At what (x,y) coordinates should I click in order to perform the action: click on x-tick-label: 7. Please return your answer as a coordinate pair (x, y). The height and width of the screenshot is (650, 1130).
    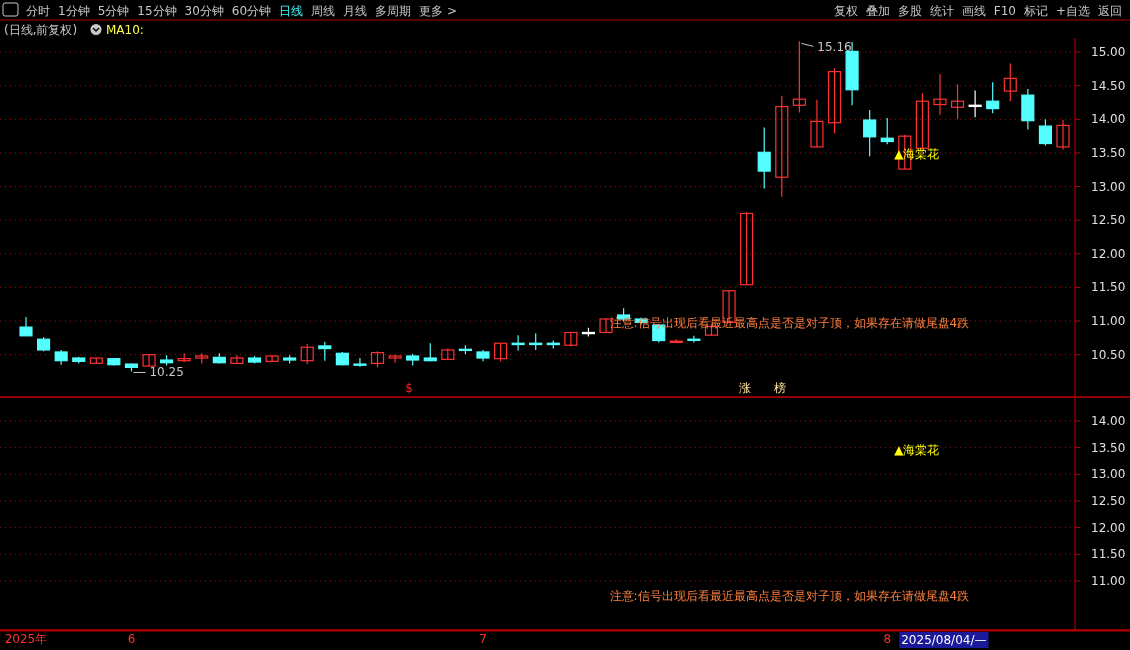
    Looking at the image, I should click on (483, 639).